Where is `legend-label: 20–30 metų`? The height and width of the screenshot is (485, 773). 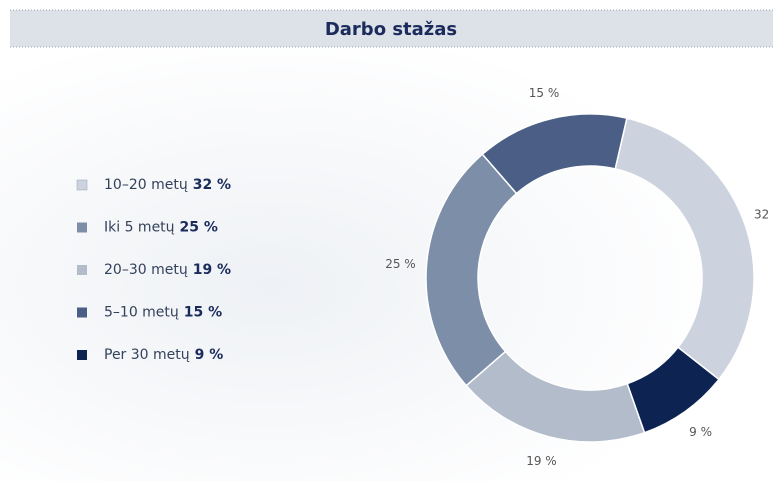
legend-label: 20–30 metų is located at coordinates (146, 270).